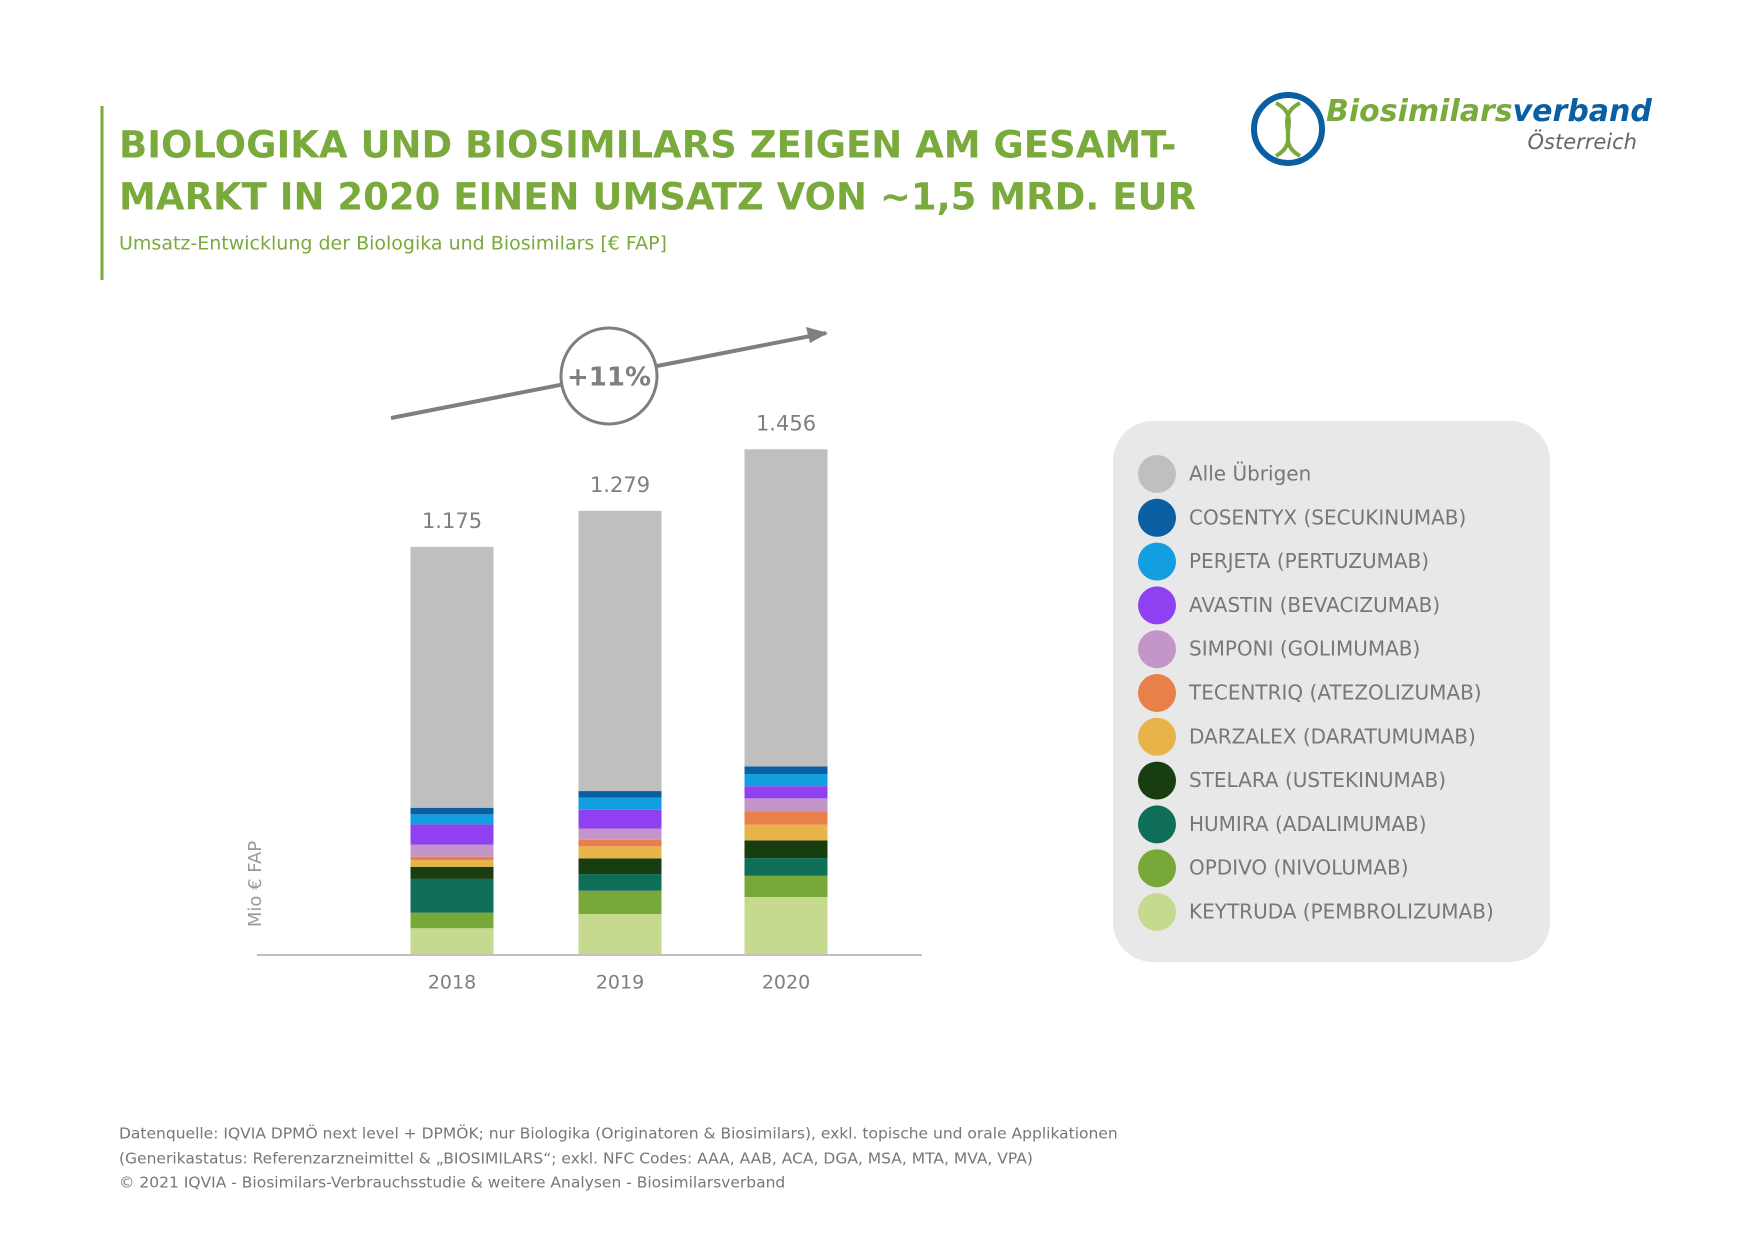 This screenshot has height=1240, width=1754. I want to click on logo-name-part: verband, so click(1583, 111).